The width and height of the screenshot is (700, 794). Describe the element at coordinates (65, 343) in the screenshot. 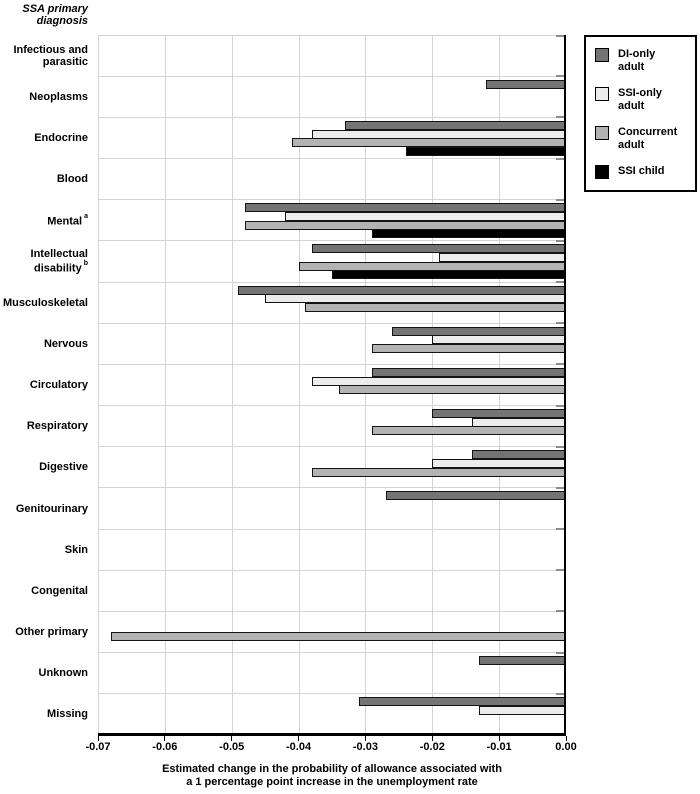

I see `category-label: Nervous` at that location.